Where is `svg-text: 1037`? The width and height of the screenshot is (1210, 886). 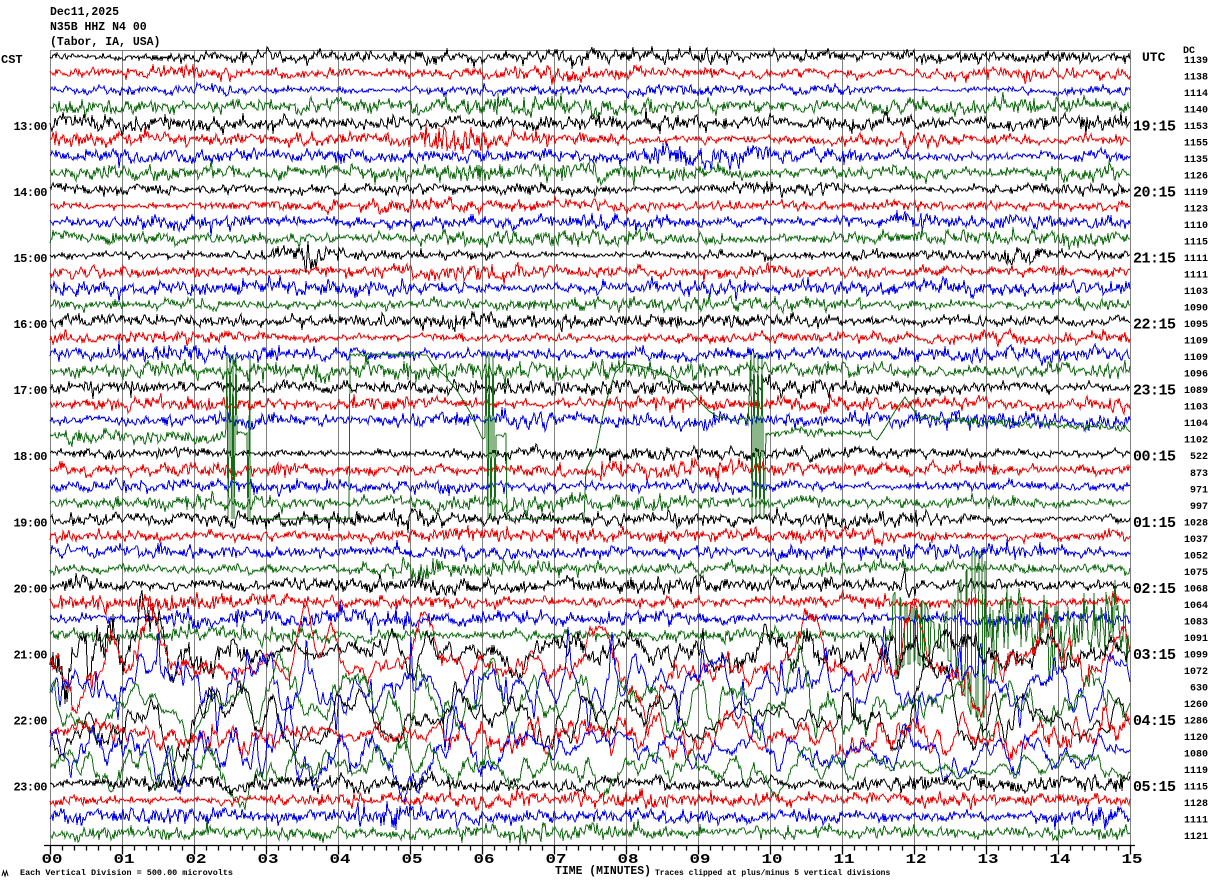 svg-text: 1037 is located at coordinates (1196, 540).